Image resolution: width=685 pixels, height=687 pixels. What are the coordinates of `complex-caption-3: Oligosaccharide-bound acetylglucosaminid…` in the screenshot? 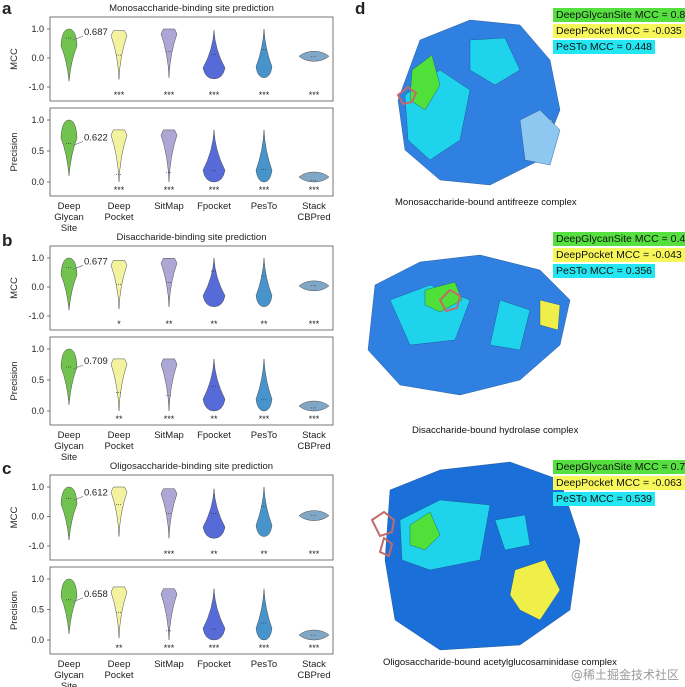 It's located at (500, 662).